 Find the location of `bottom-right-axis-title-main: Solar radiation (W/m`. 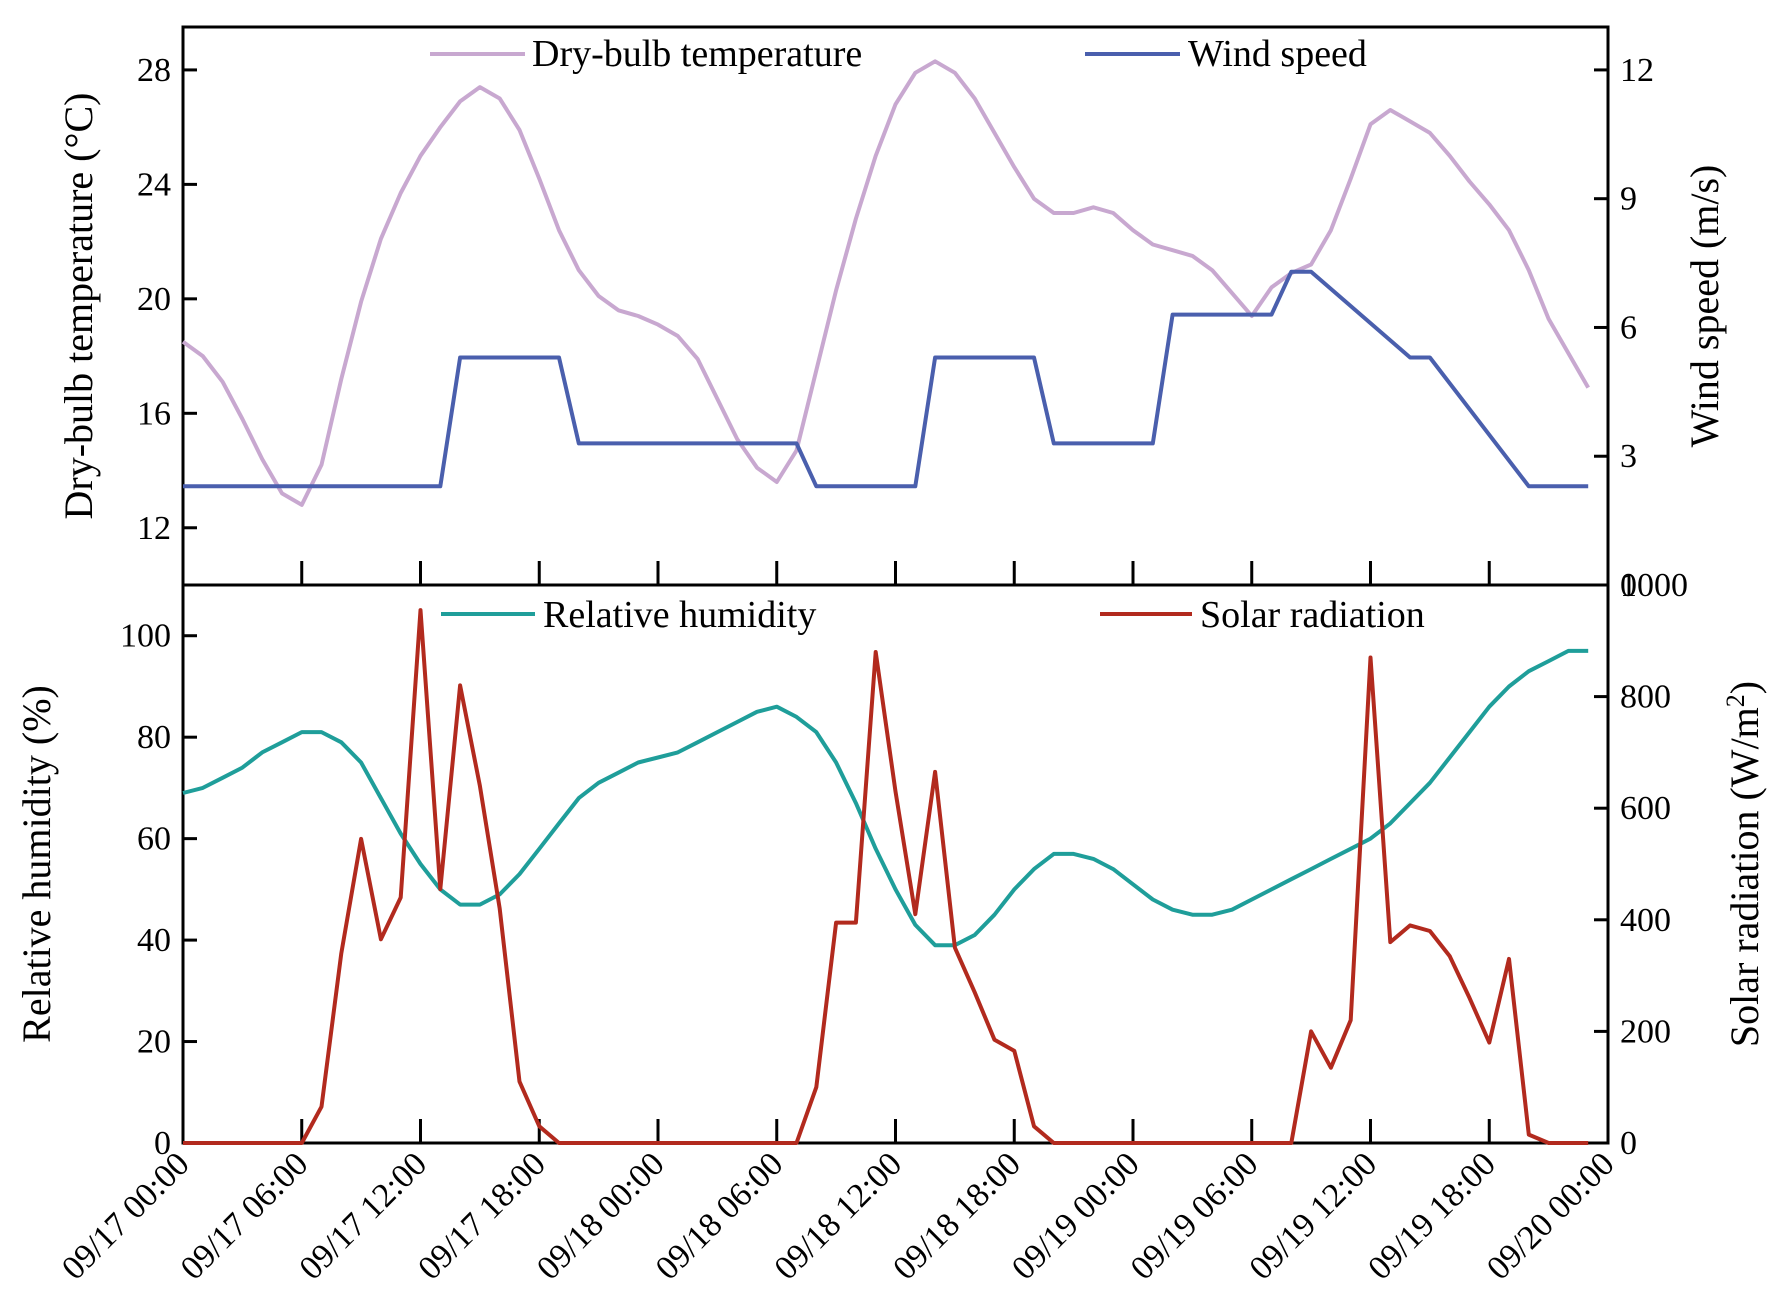

bottom-right-axis-title-main: Solar radiation (W/m is located at coordinates (1744, 877).